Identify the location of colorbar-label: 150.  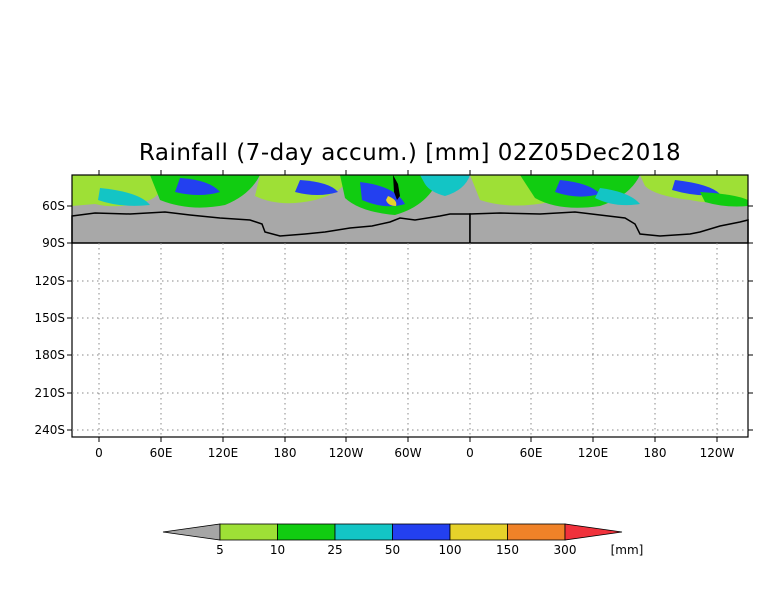
(507, 550).